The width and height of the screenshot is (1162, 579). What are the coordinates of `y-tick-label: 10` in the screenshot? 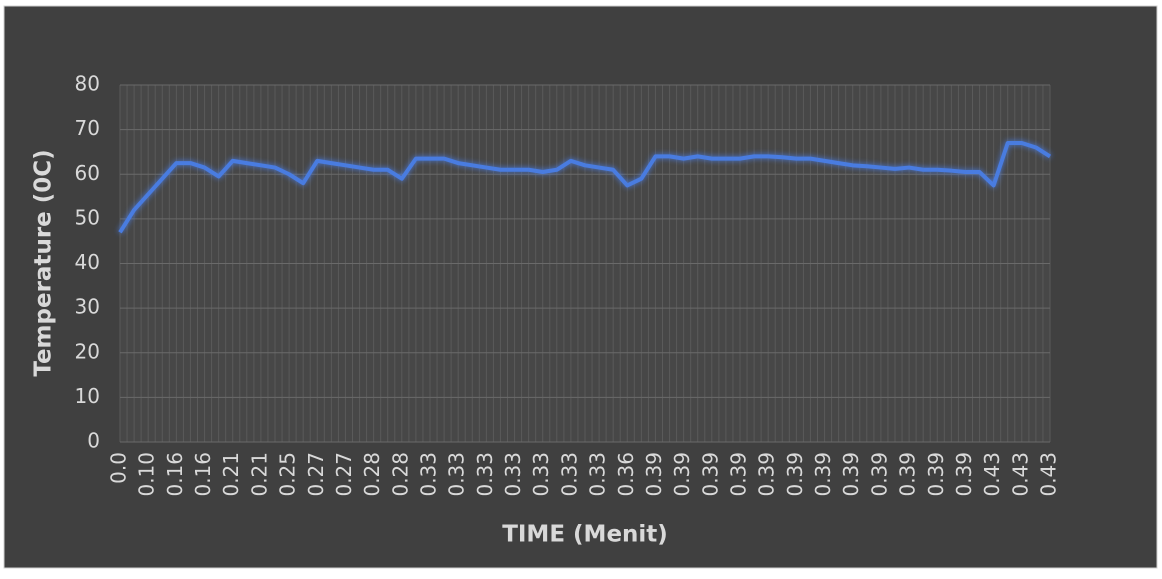 It's located at (87, 396).